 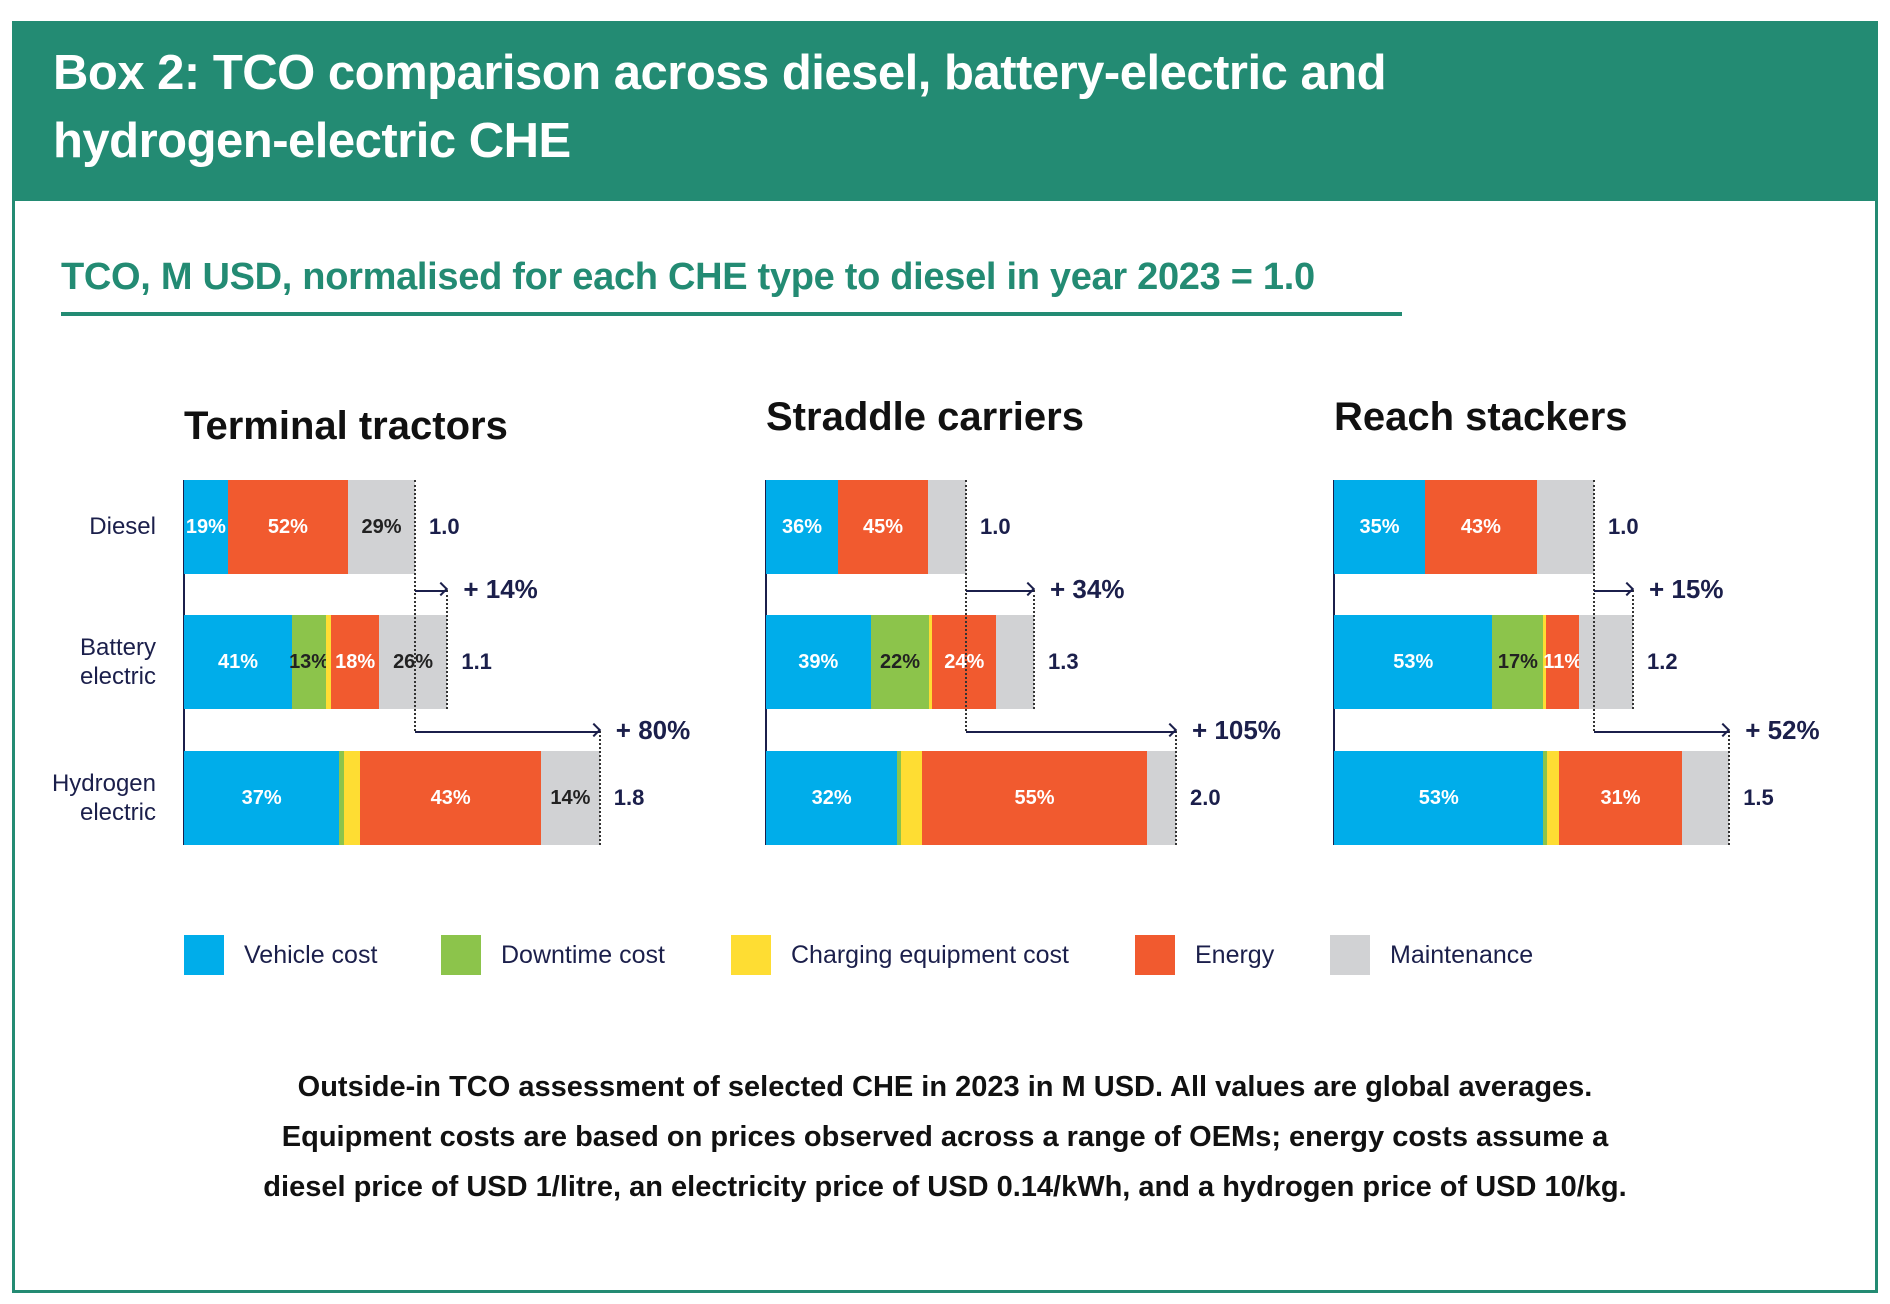 I want to click on legend-label: Energy, so click(x=1235, y=954).